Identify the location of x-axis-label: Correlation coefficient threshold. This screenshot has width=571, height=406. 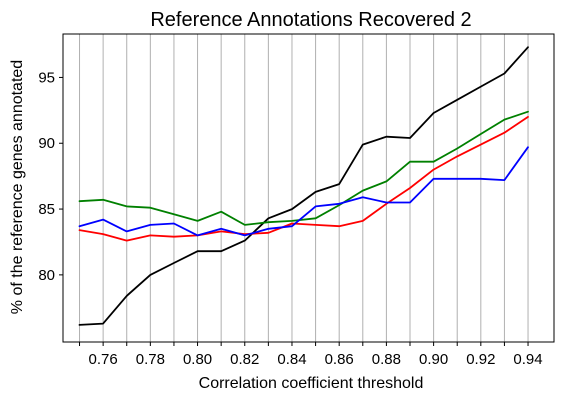
(311, 383).